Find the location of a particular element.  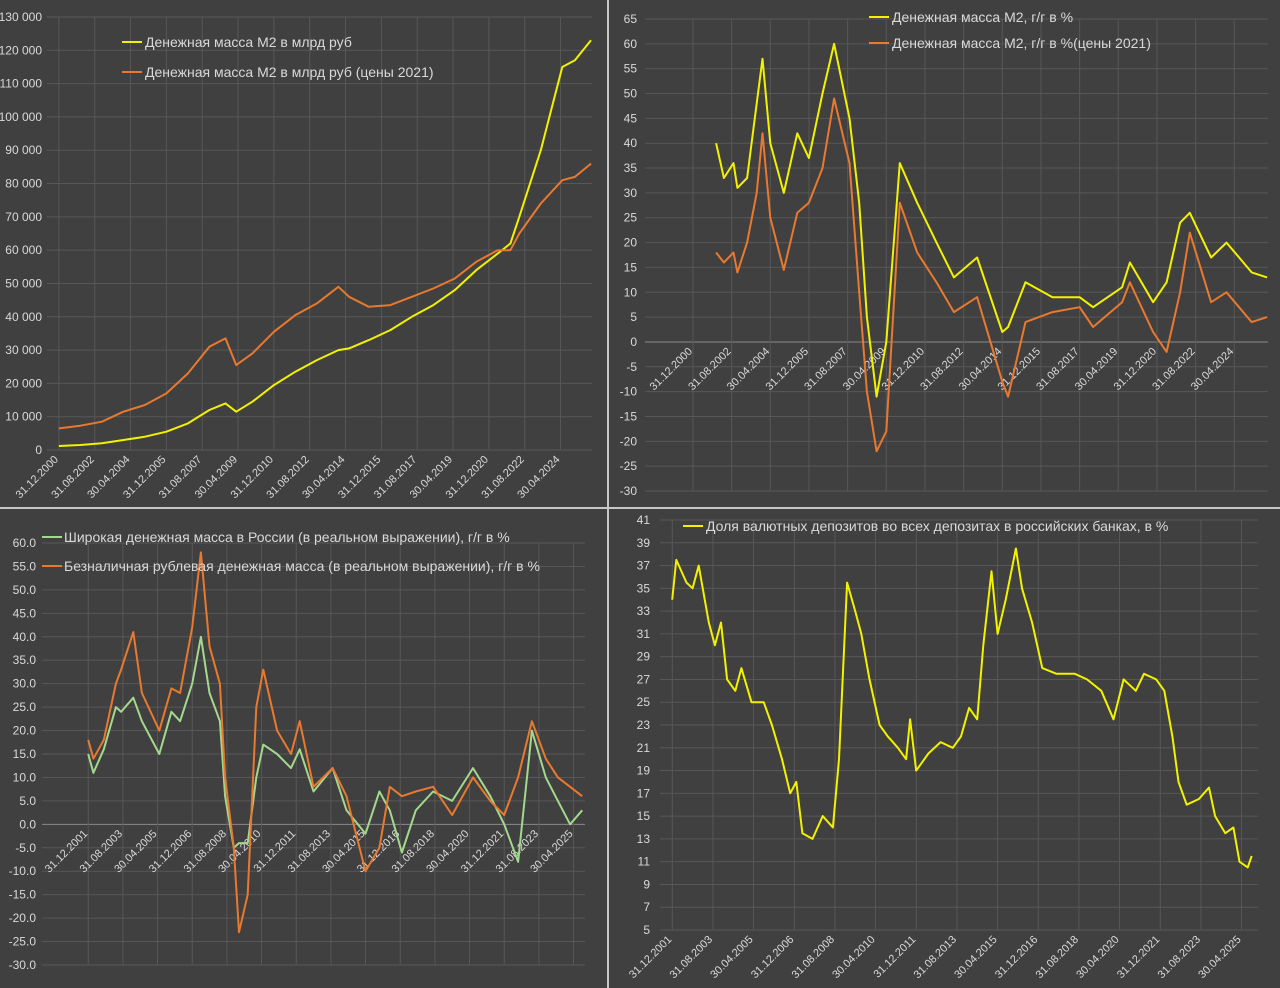

y-tick-label: 0.0 is located at coordinates (27, 824).